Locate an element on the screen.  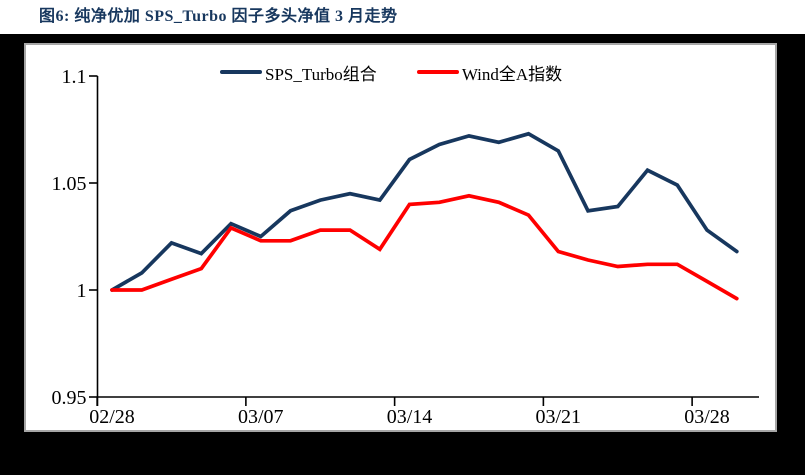
y-tick-label: 1.05 is located at coordinates (69, 184).